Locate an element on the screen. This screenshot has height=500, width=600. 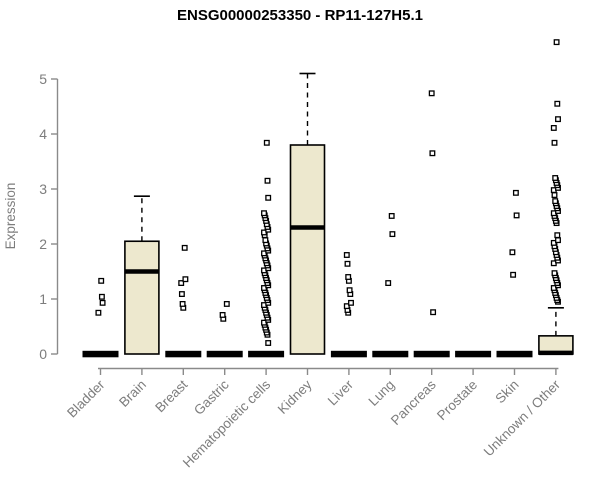
y-tick-label: 1 is located at coordinates (43, 299).